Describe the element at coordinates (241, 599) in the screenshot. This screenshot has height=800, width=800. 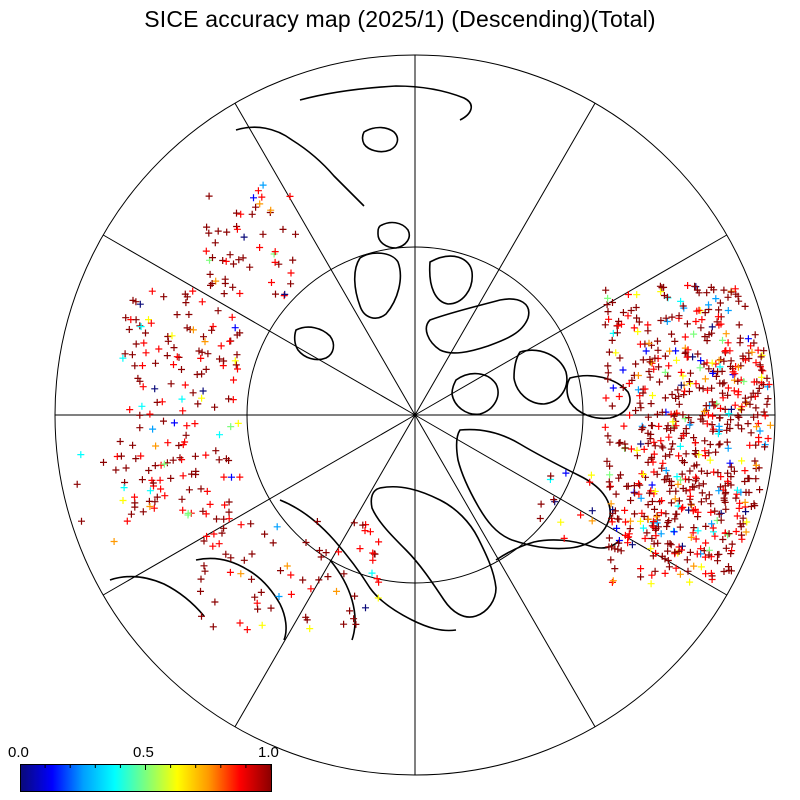
I see `east-siberia-coast` at that location.